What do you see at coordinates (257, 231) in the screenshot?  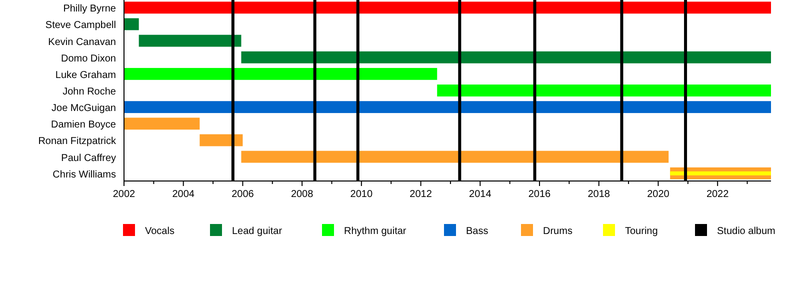 I see `legend-label: Lead guitar` at bounding box center [257, 231].